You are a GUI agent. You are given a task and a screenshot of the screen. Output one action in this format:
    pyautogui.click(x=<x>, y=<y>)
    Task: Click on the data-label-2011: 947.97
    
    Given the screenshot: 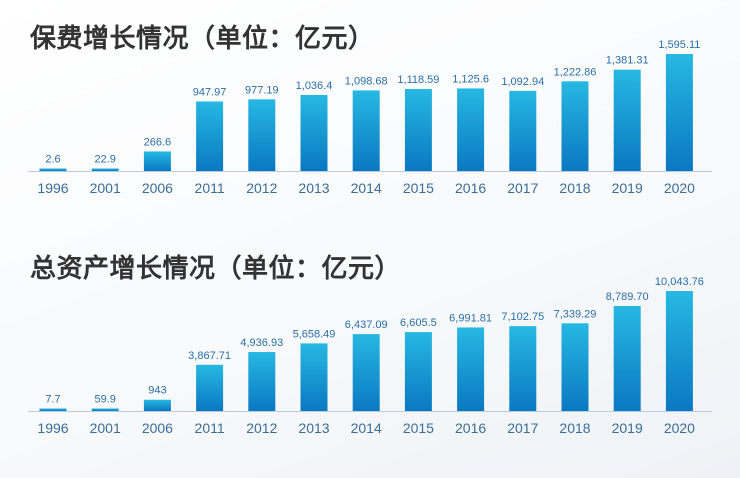 What is the action you would take?
    pyautogui.click(x=210, y=92)
    